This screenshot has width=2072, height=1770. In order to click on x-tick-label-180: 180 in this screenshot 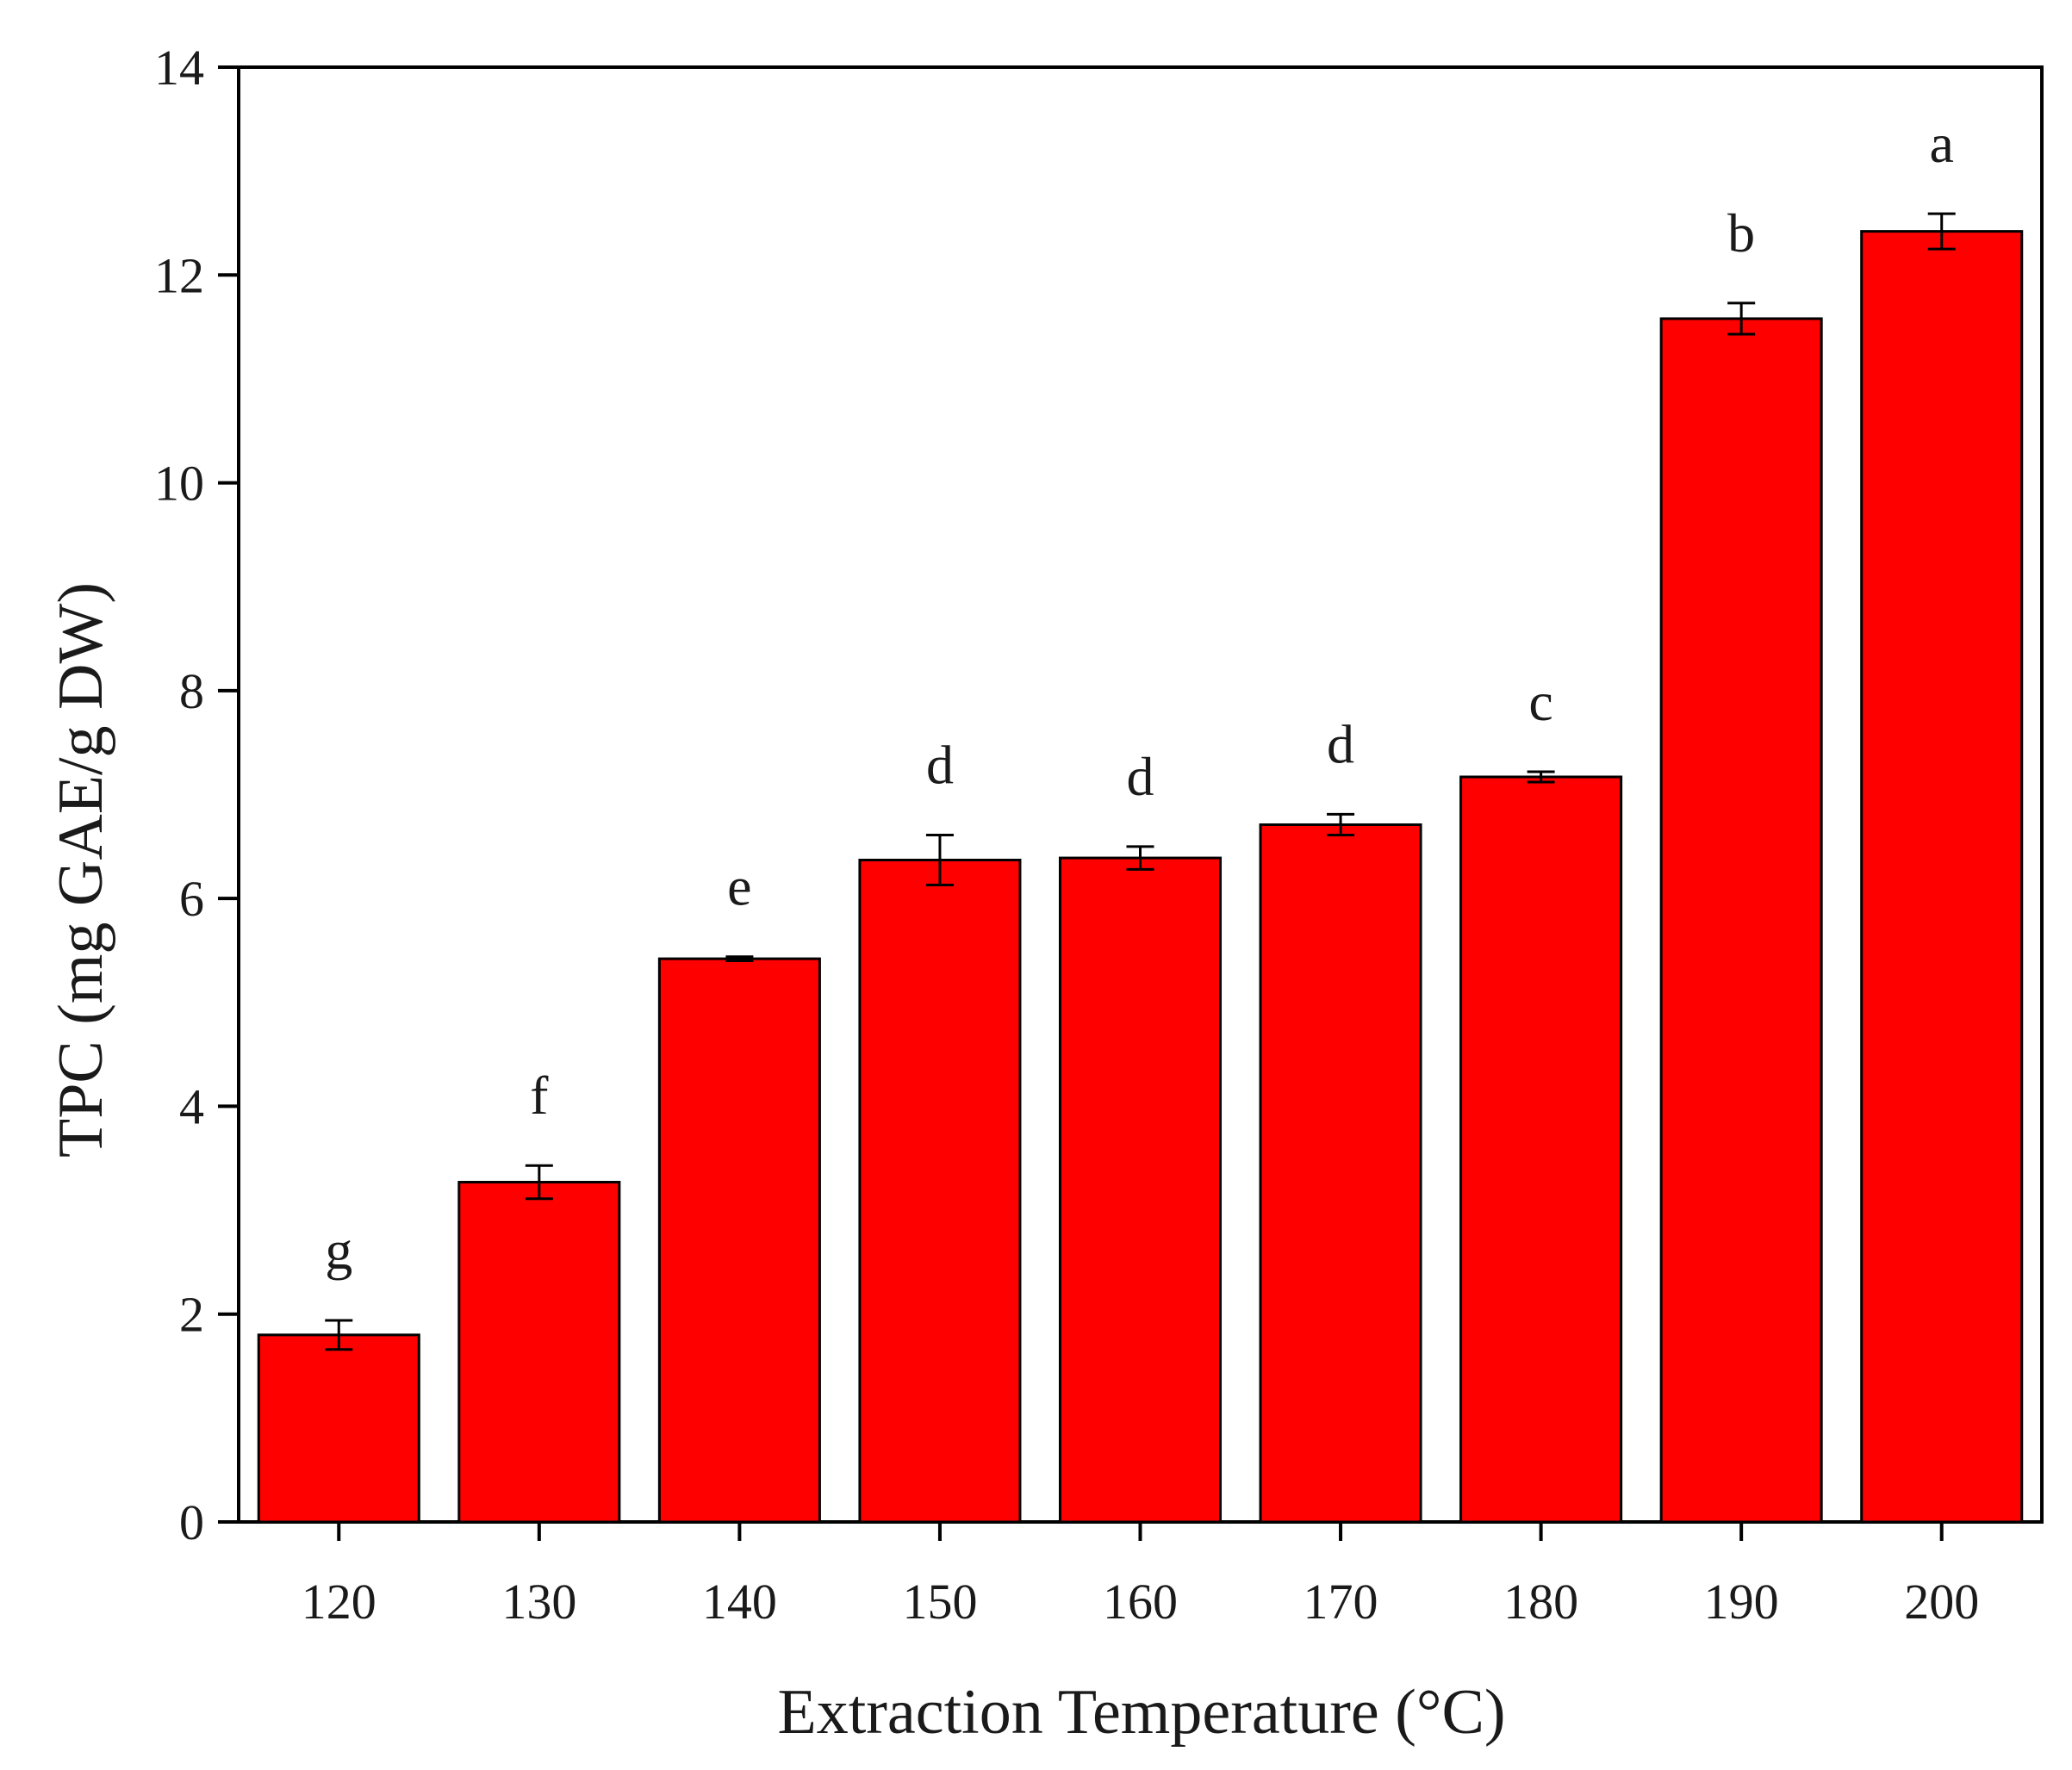, I will do `click(1541, 1602)`.